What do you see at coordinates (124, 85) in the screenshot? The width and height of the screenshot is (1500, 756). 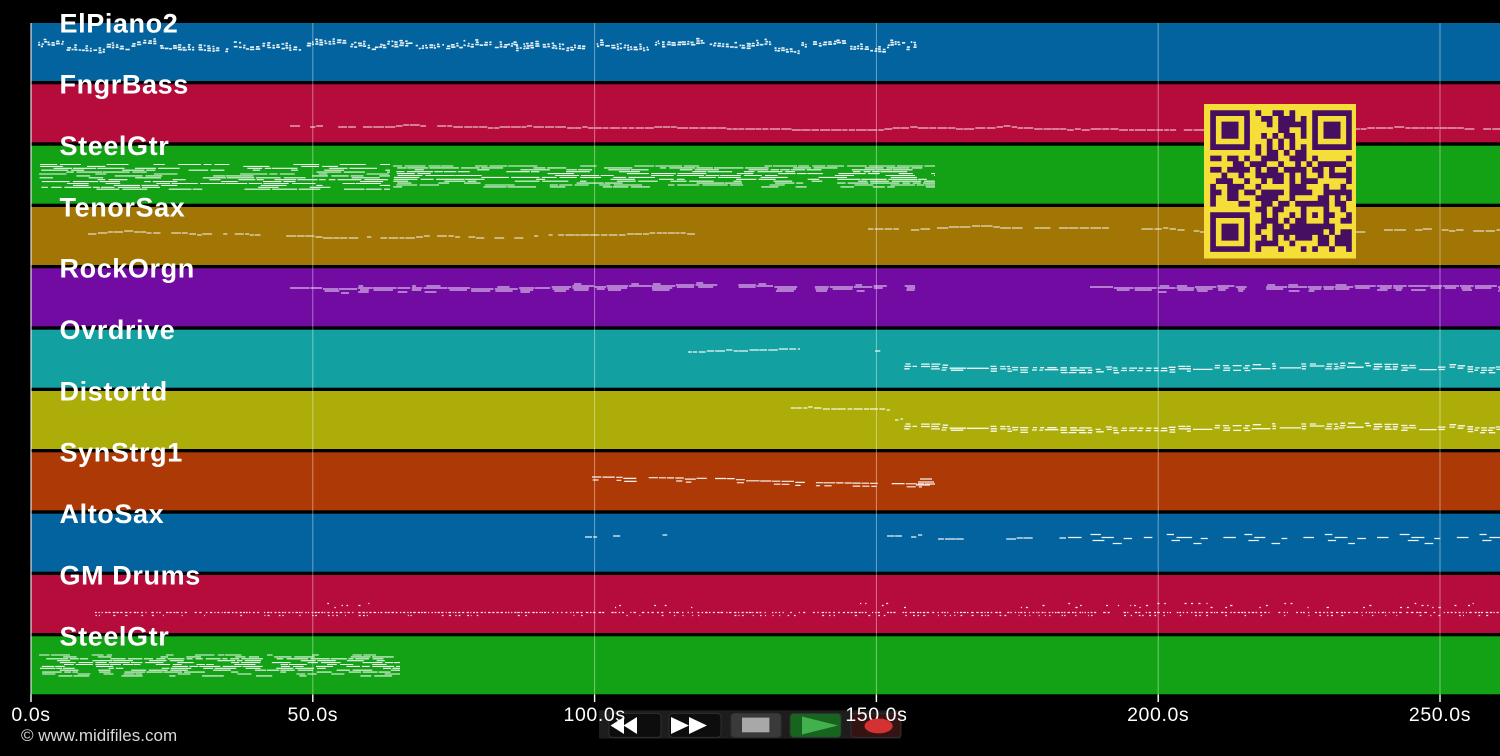 I see `svg-text: FngrBass` at bounding box center [124, 85].